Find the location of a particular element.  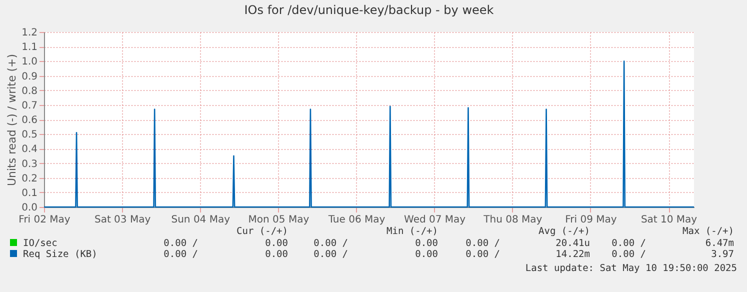

x-tick-label: Mon 05 May is located at coordinates (279, 220).